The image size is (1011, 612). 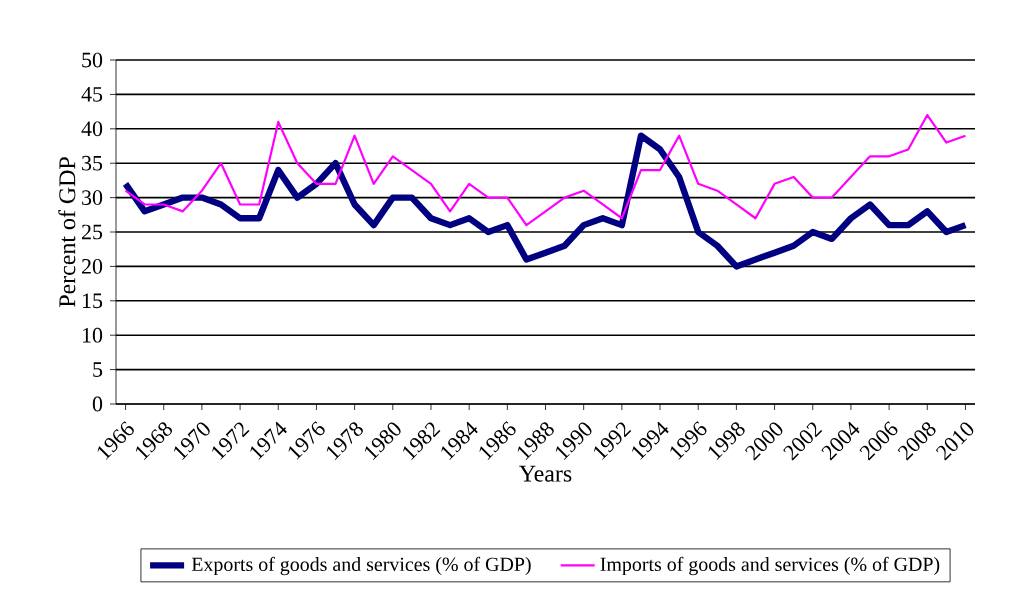 I want to click on y-tick-label: 20, so click(x=92, y=266).